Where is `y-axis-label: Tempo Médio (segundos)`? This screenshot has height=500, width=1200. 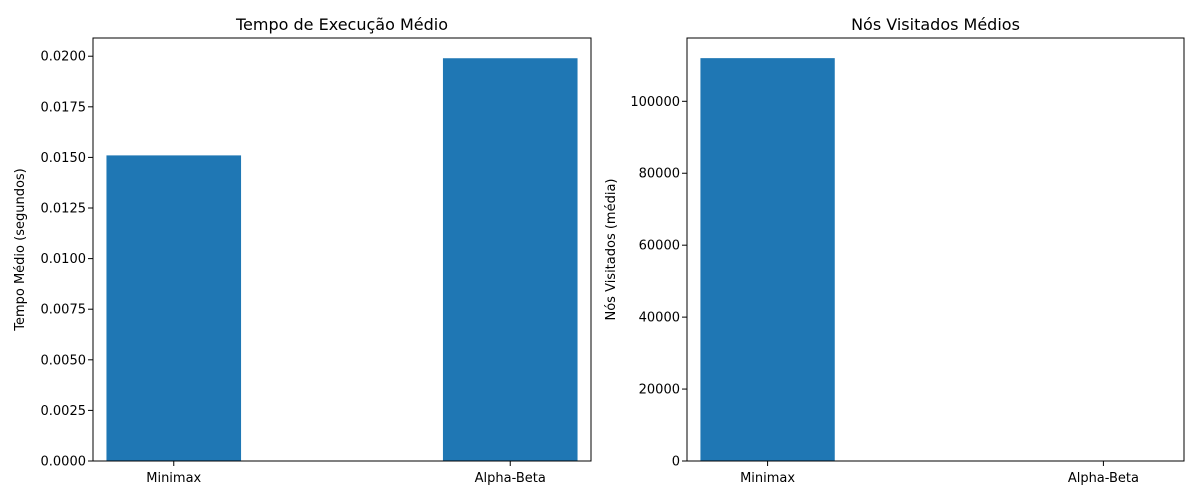 y-axis-label: Tempo Médio (segundos) is located at coordinates (20, 250).